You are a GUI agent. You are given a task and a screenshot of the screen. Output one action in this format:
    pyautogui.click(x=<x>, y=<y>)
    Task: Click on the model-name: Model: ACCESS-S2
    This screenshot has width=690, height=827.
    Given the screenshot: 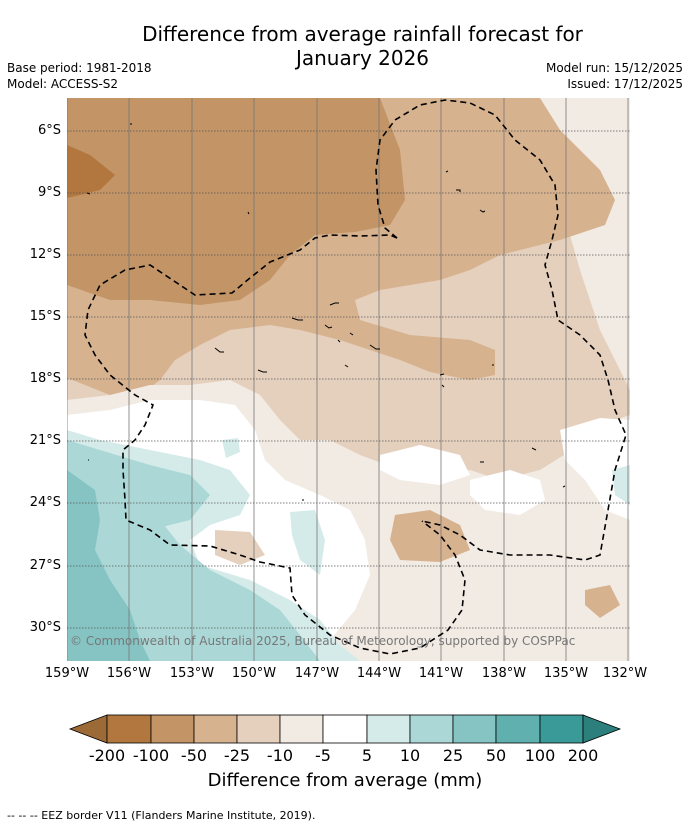 What is the action you would take?
    pyautogui.click(x=63, y=84)
    